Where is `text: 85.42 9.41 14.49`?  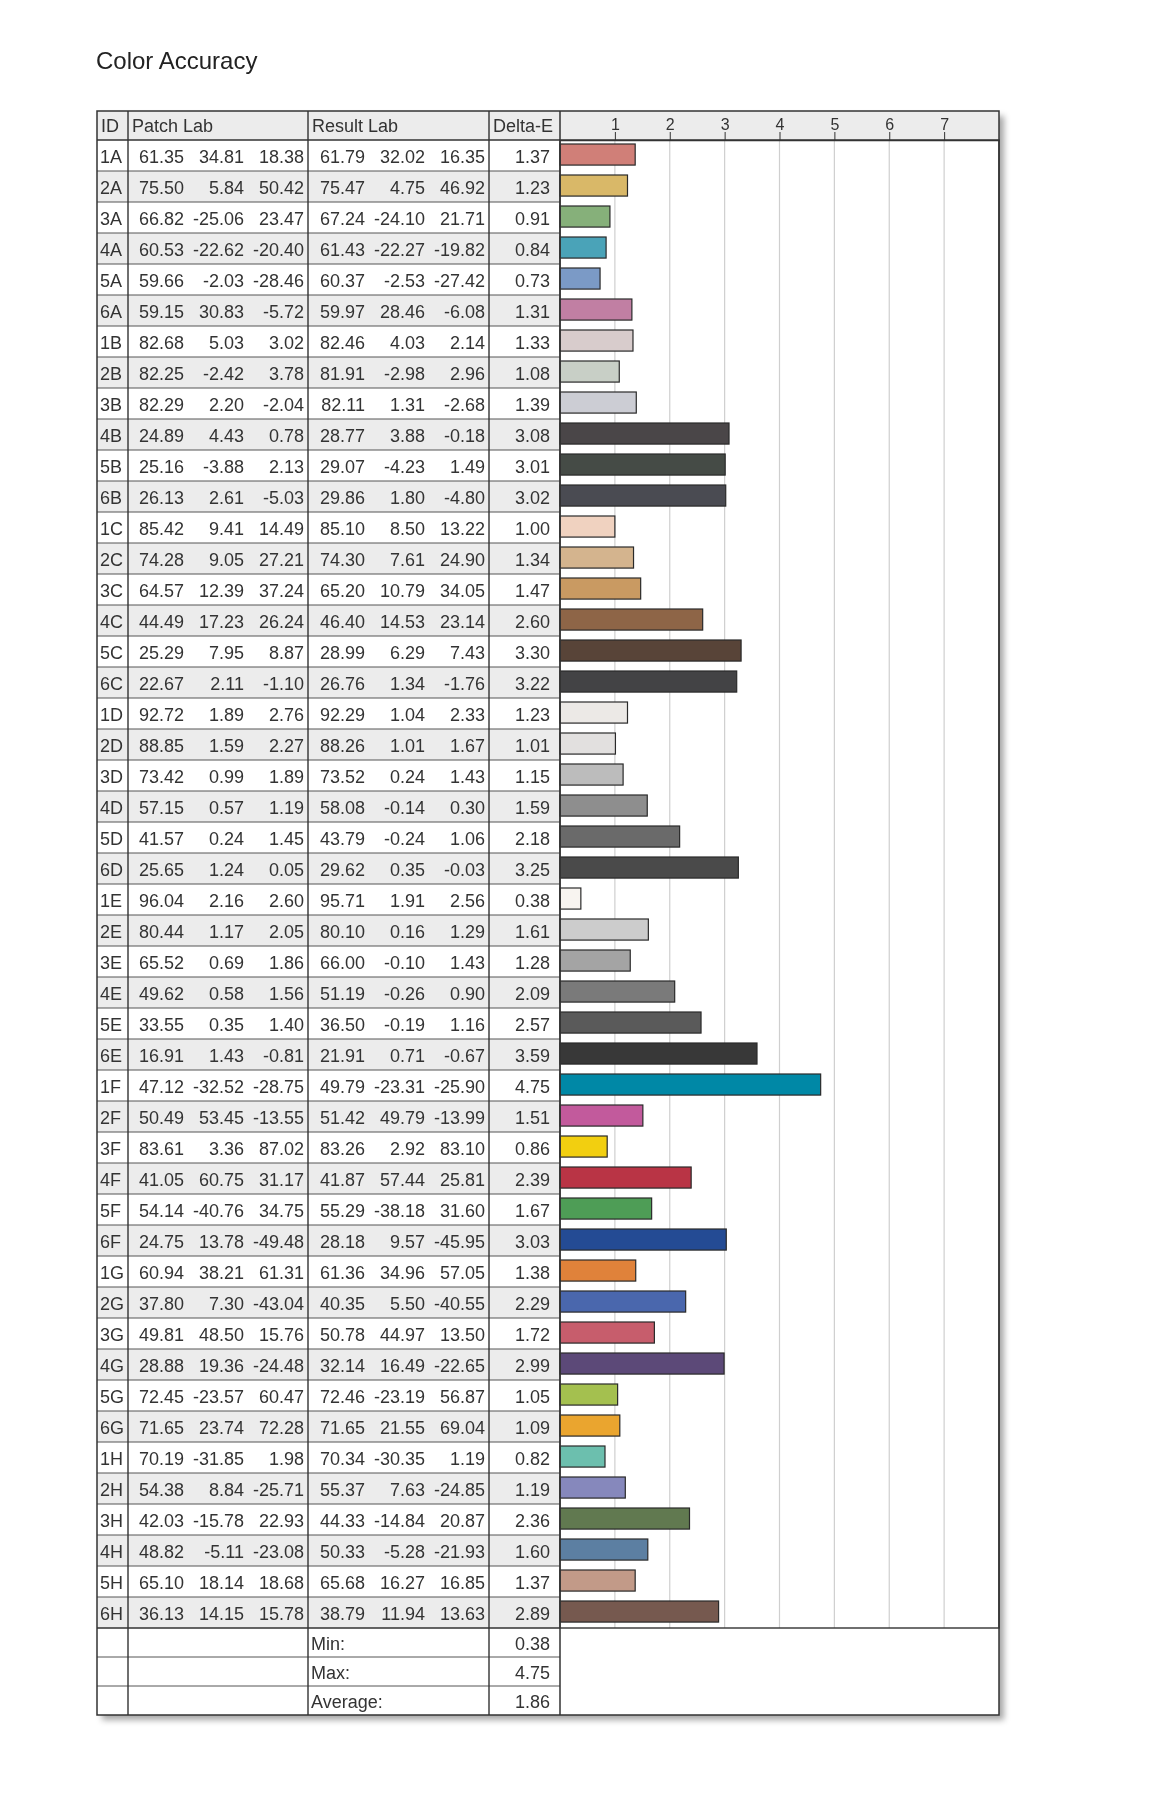 text: 85.42 9.41 14.49 is located at coordinates (221, 529).